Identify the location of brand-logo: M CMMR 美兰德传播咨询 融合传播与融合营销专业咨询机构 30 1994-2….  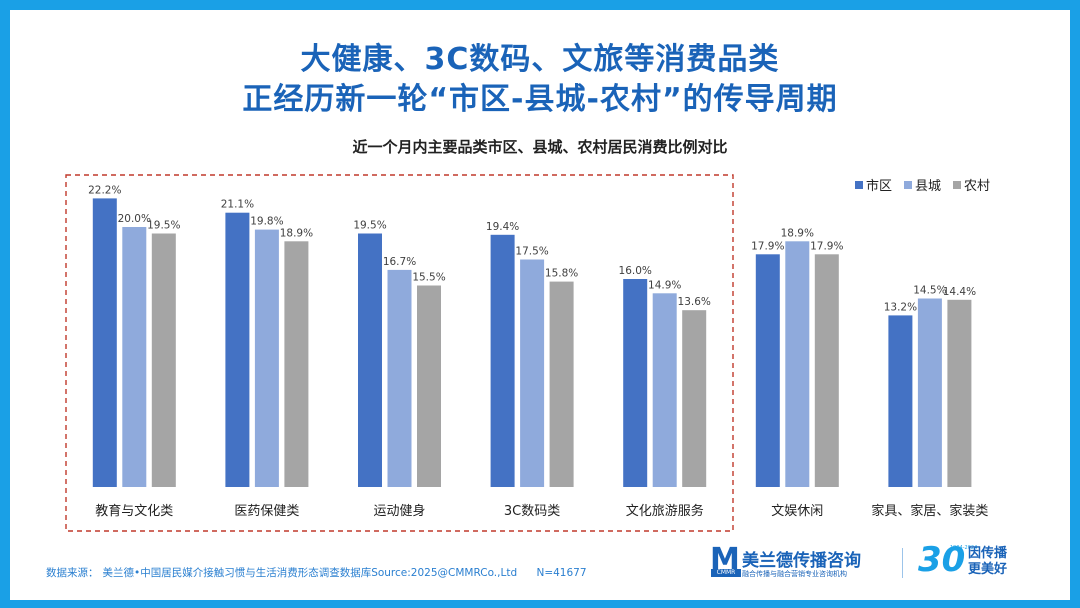
(885, 561).